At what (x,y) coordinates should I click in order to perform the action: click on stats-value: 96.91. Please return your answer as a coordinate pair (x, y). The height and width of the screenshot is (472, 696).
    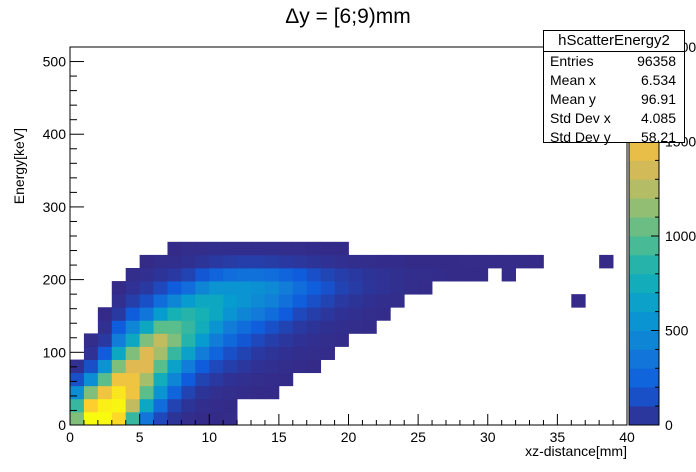
    Looking at the image, I should click on (658, 99).